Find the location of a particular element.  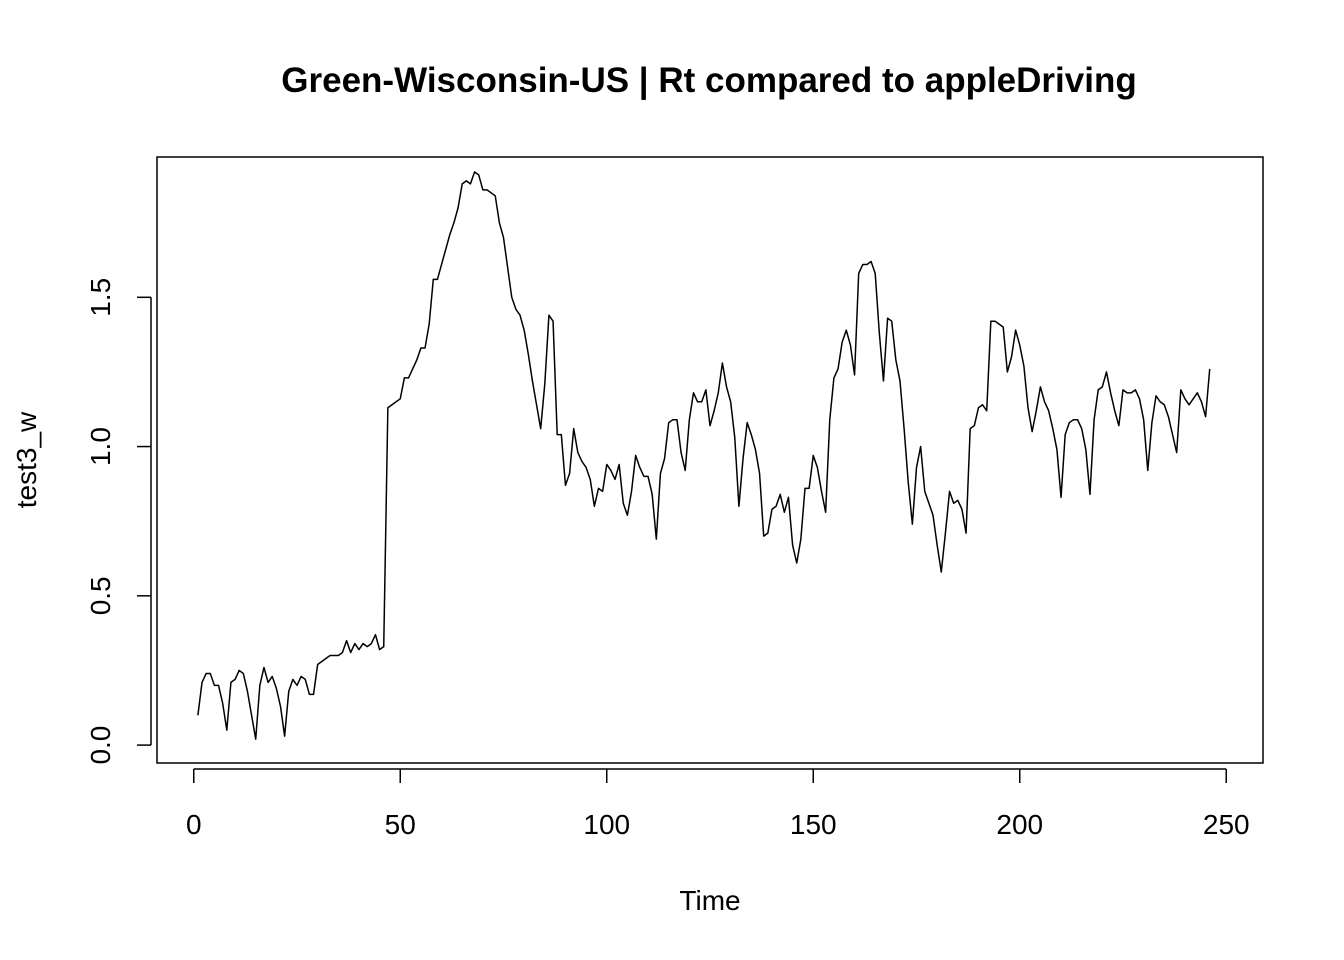

x-tick-label: 0 is located at coordinates (194, 824).